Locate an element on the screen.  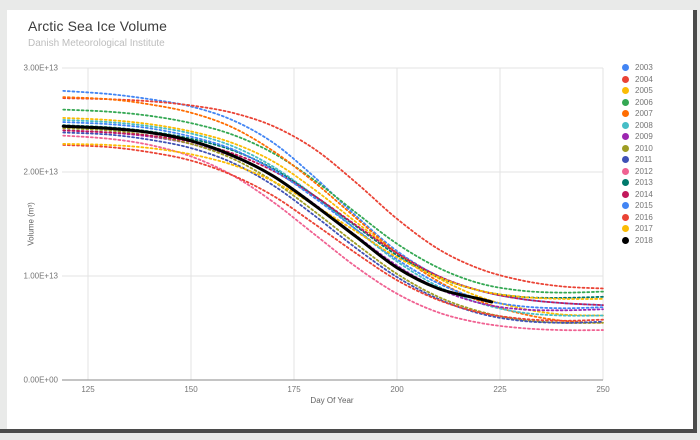
legend-label: 2012 is located at coordinates (644, 171).